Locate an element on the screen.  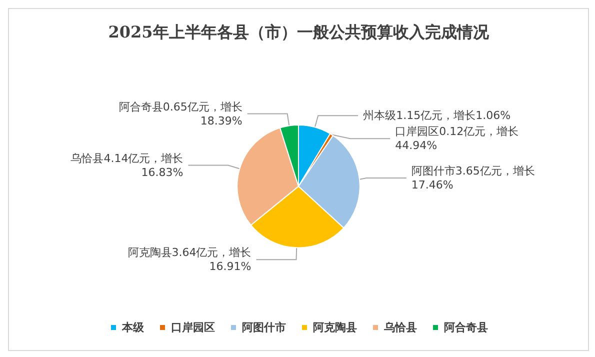
data-label: 阿图什市3.65亿元，增长17.46% is located at coordinates (473, 178).